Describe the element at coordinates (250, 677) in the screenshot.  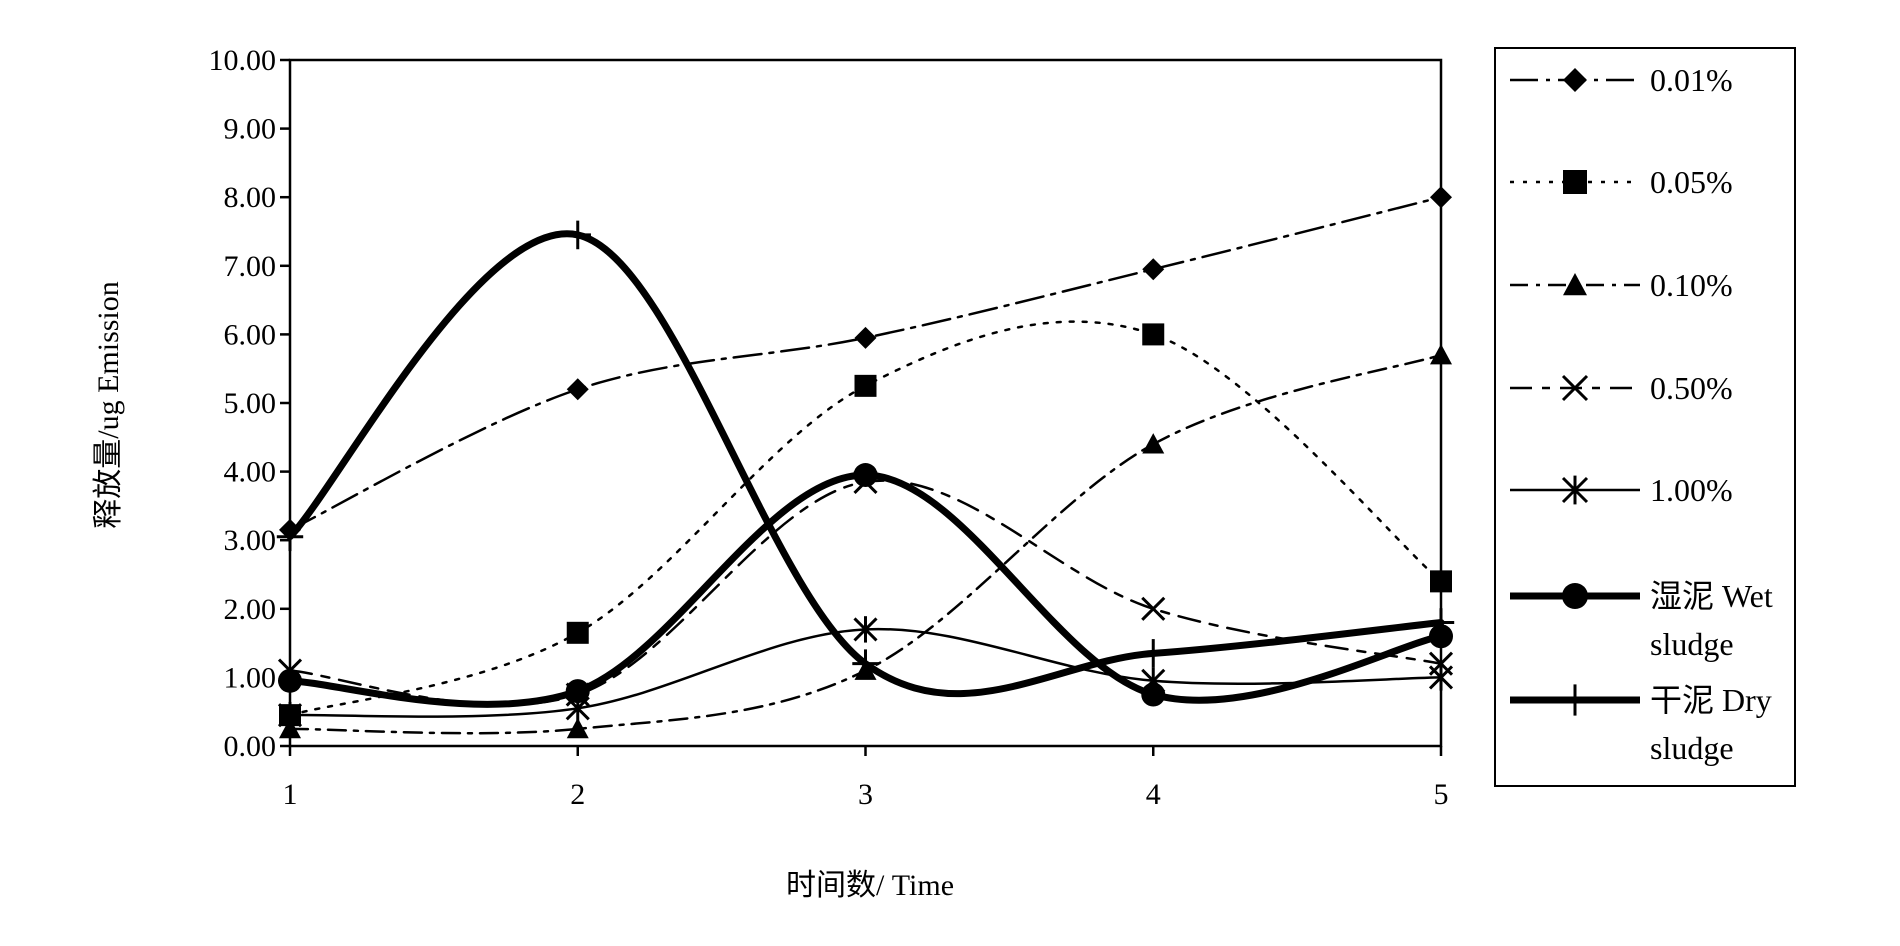
I see `y-tick-label: 1.00` at that location.